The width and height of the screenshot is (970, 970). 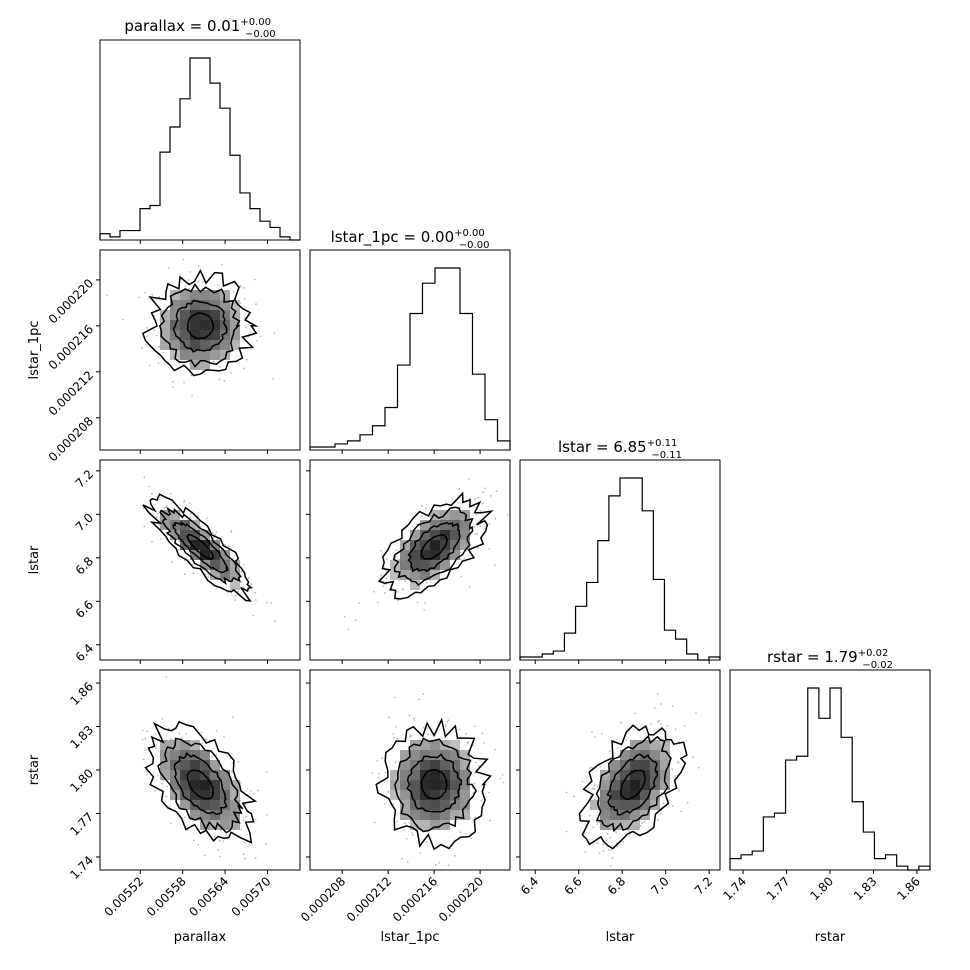 I want to click on y-tick-label-lstar: 6.4, so click(x=84, y=652).